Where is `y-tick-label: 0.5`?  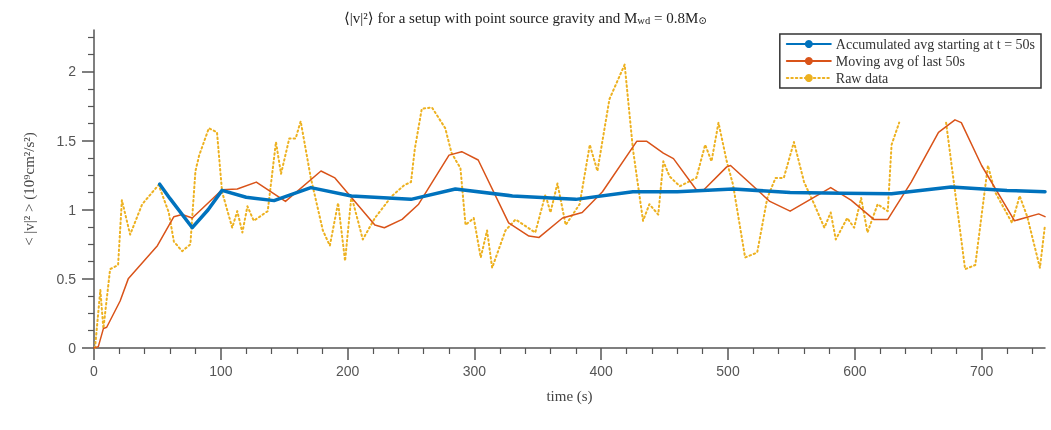
y-tick-label: 0.5 is located at coordinates (66, 278).